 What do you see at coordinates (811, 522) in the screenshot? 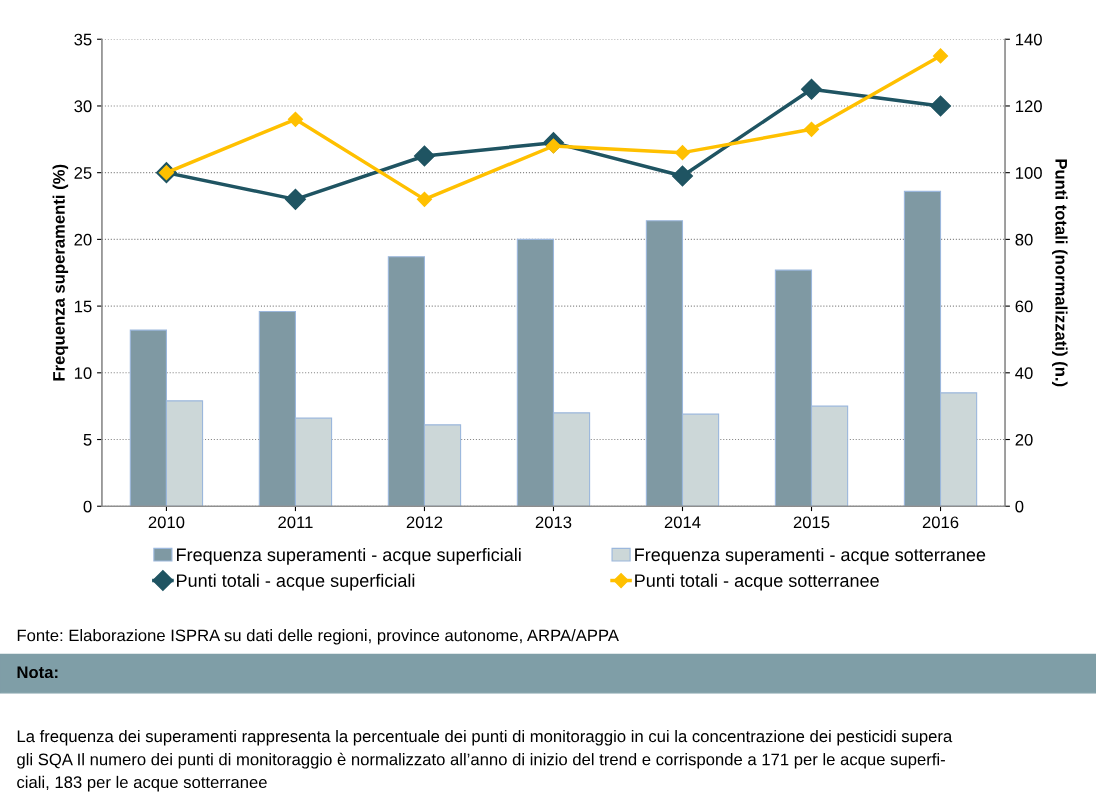
I see `x-tick-label: 2015` at bounding box center [811, 522].